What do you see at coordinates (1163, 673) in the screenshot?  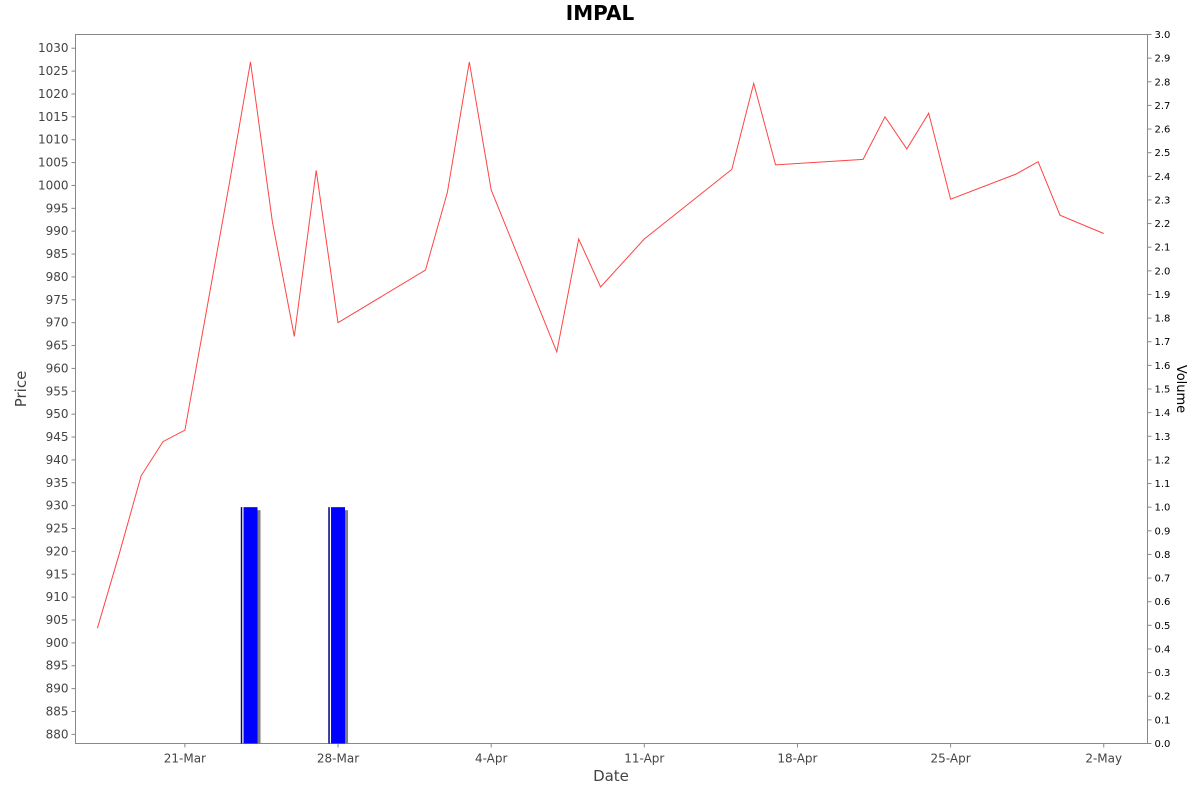 I see `y2-tick-label: 0.3` at bounding box center [1163, 673].